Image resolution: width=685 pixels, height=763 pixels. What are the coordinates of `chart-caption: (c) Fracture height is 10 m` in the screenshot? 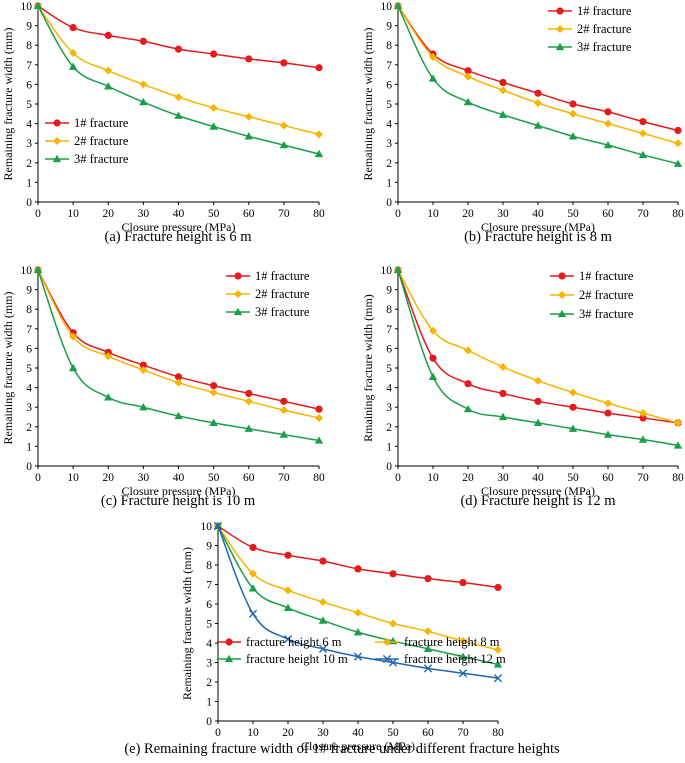 It's located at (178, 501).